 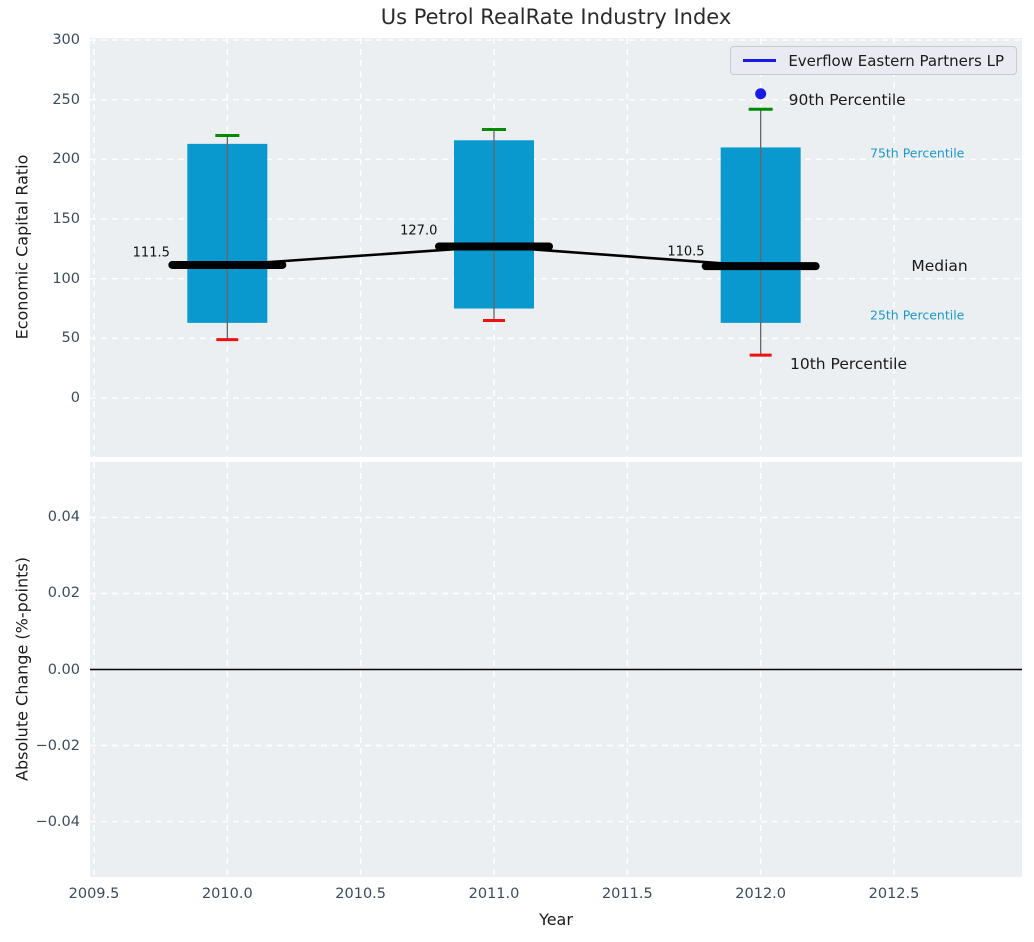 What do you see at coordinates (361, 894) in the screenshot?
I see `x-tick-label: 2010.5` at bounding box center [361, 894].